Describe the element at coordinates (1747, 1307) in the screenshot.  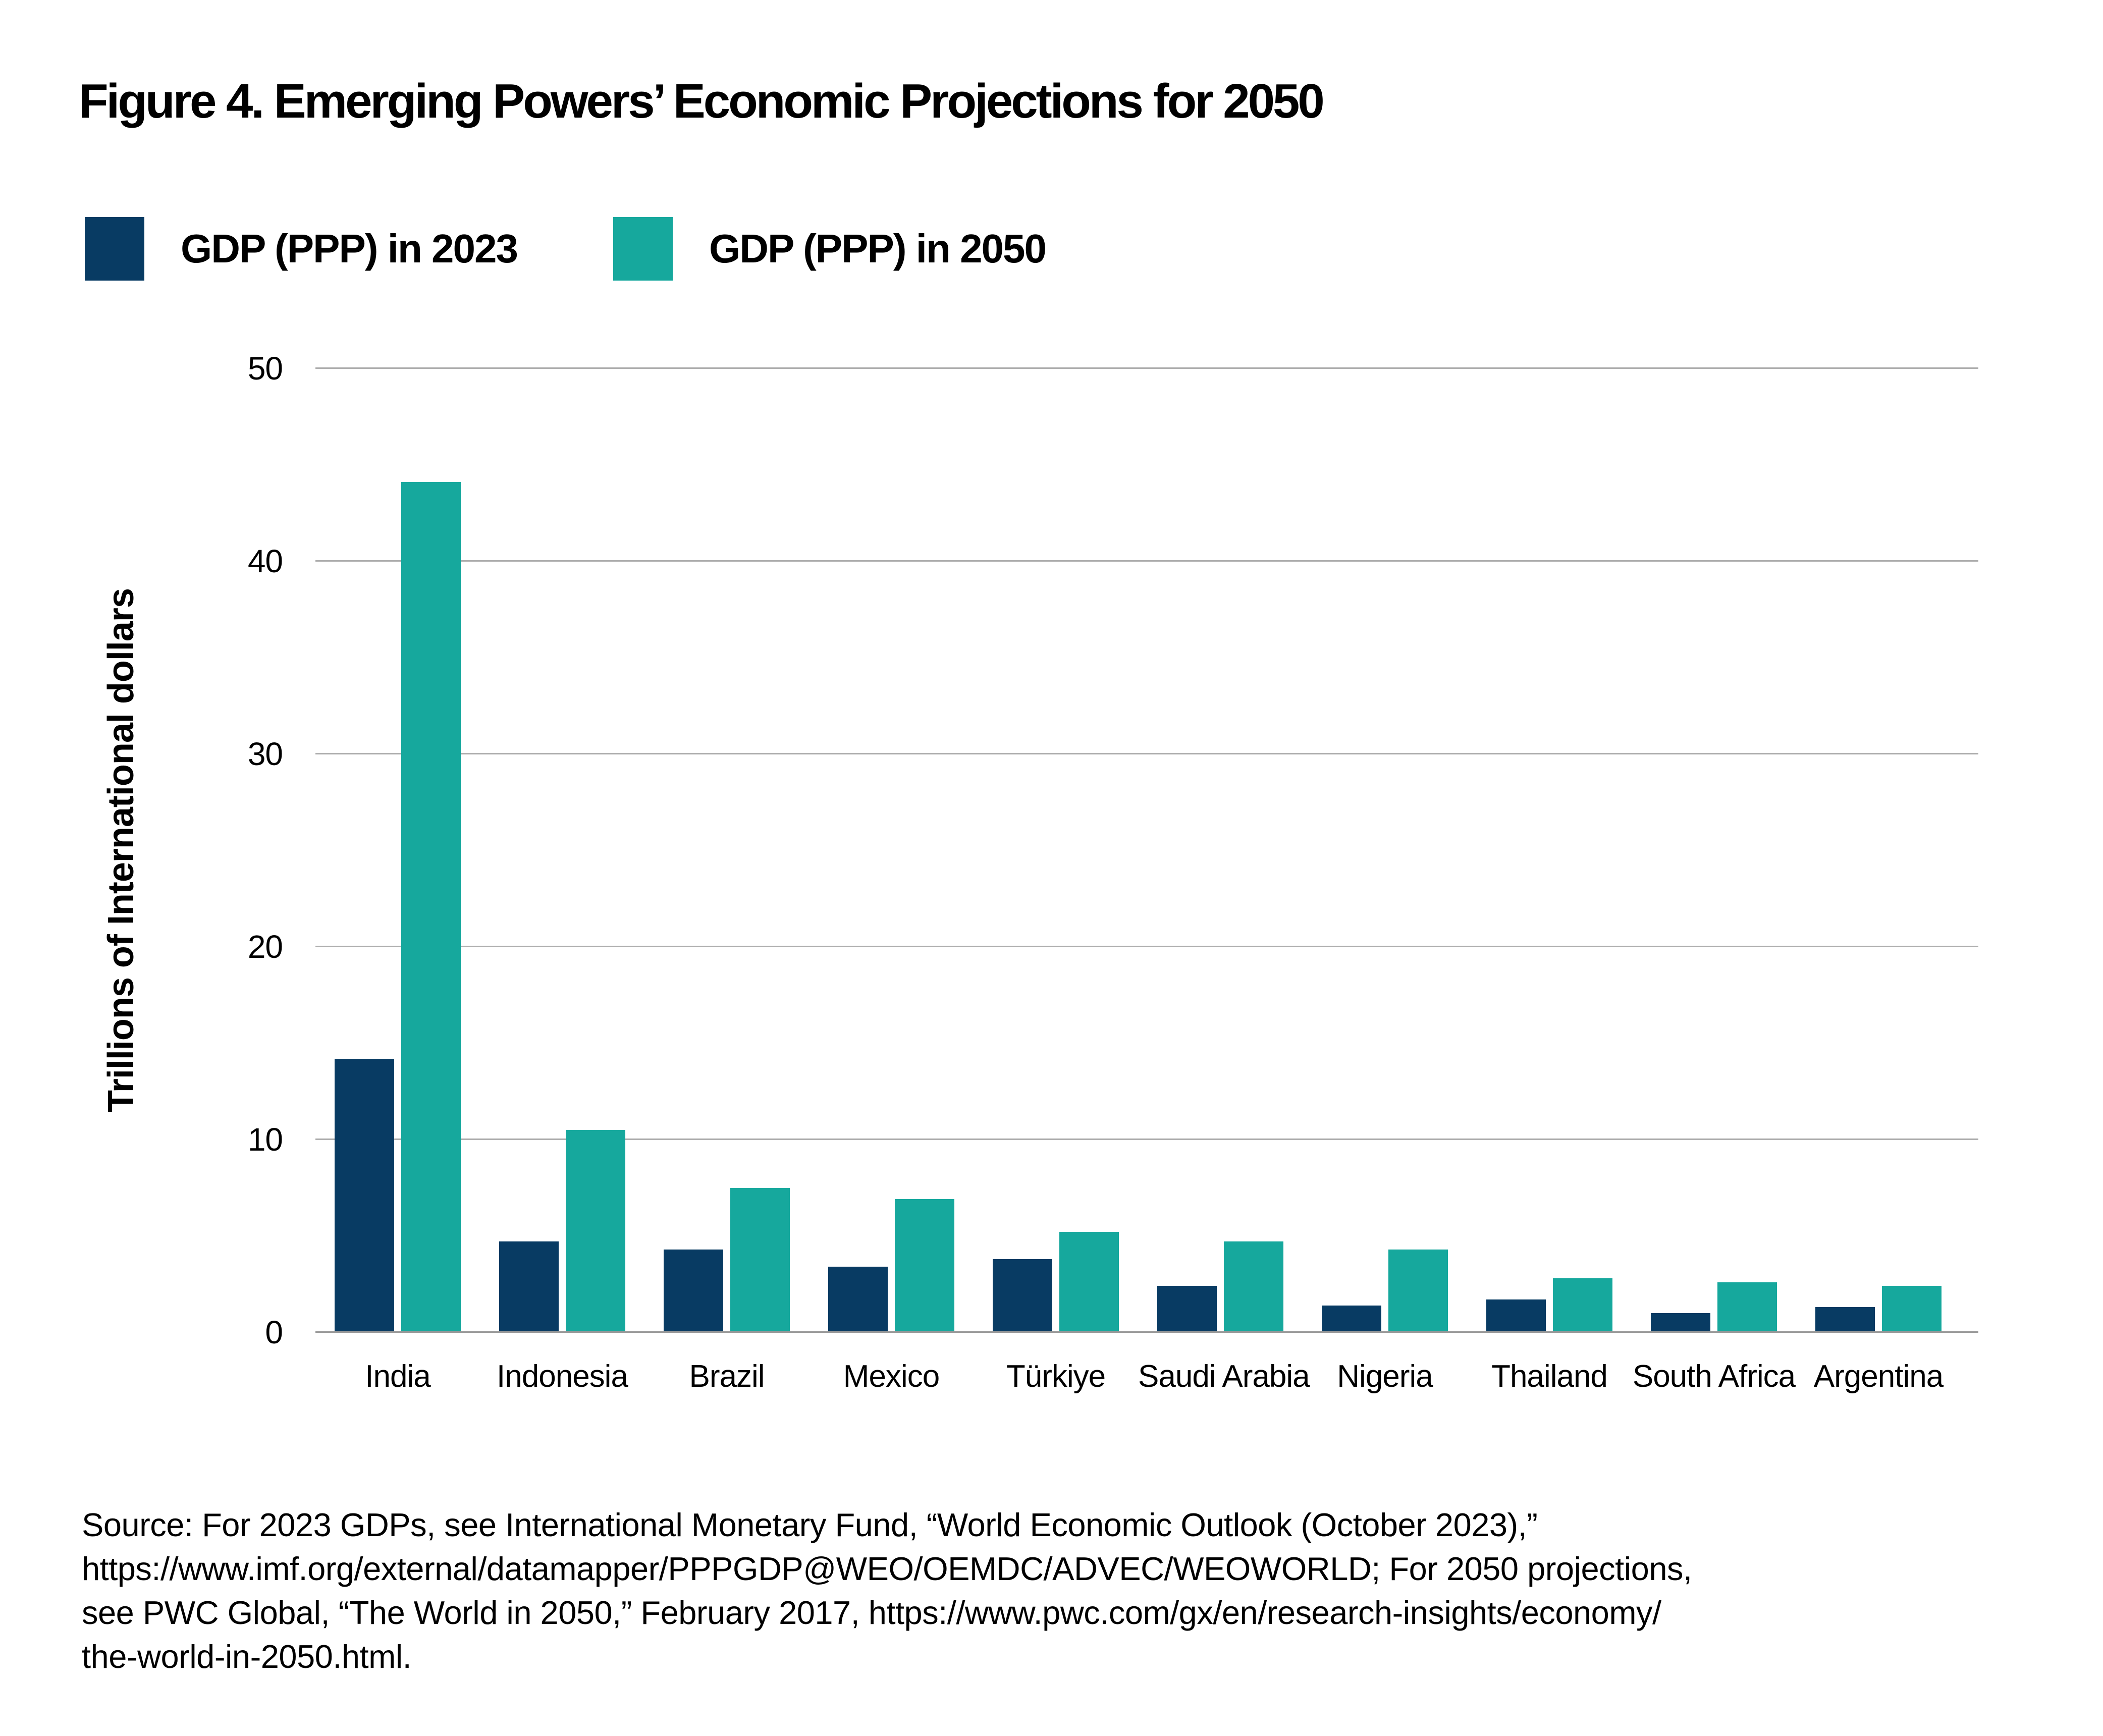
I see `bar-2050-south-africa` at that location.